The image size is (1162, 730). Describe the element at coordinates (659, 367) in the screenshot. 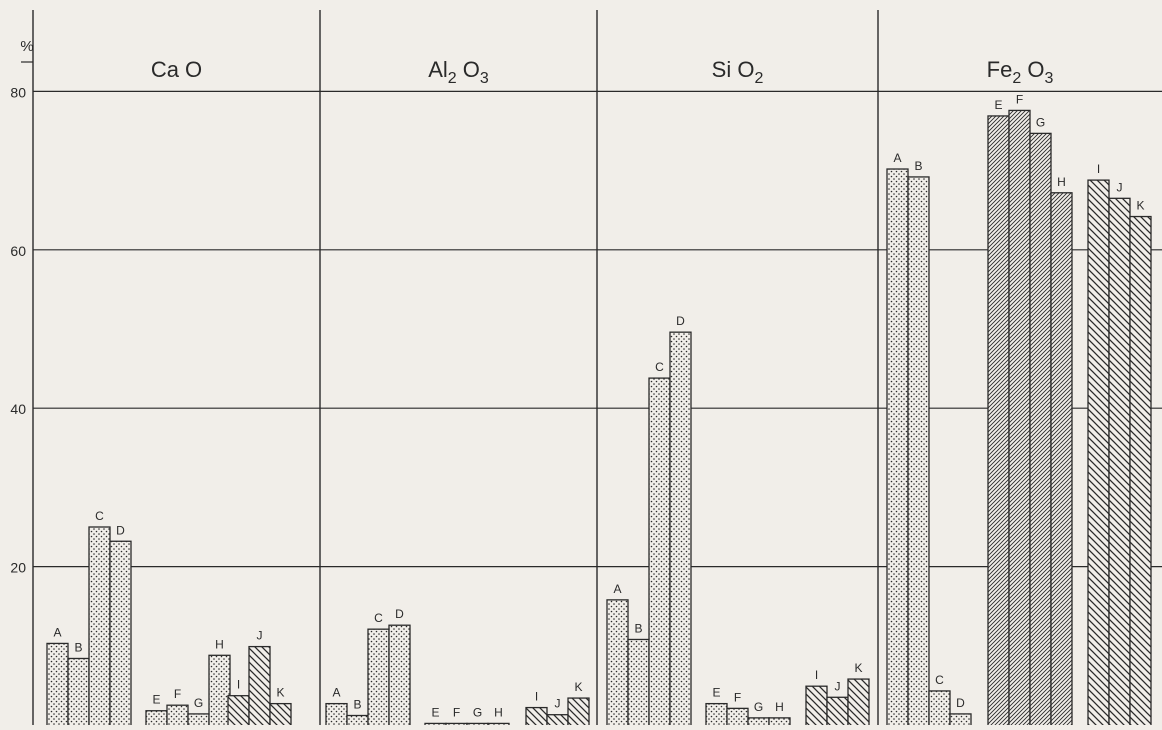

I see `bar-label-3-C: C` at that location.